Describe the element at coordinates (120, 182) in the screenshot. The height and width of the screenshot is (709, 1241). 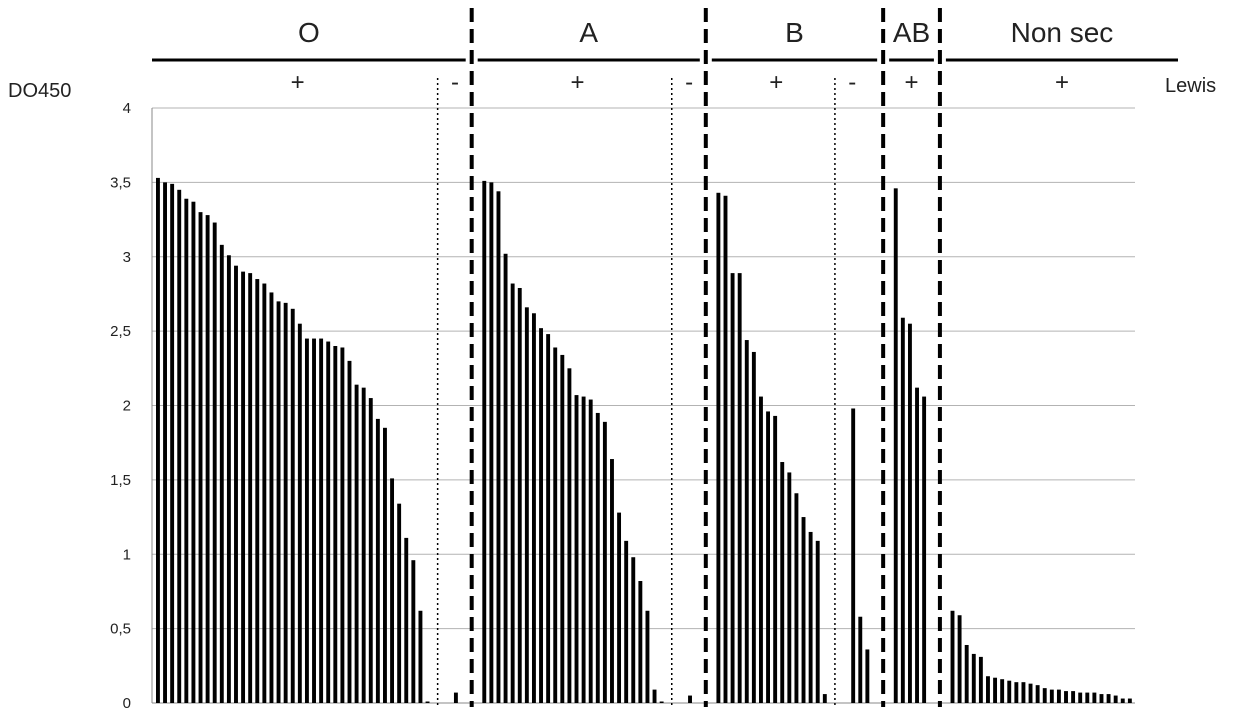
I see `y-tick-label: 3,5` at that location.